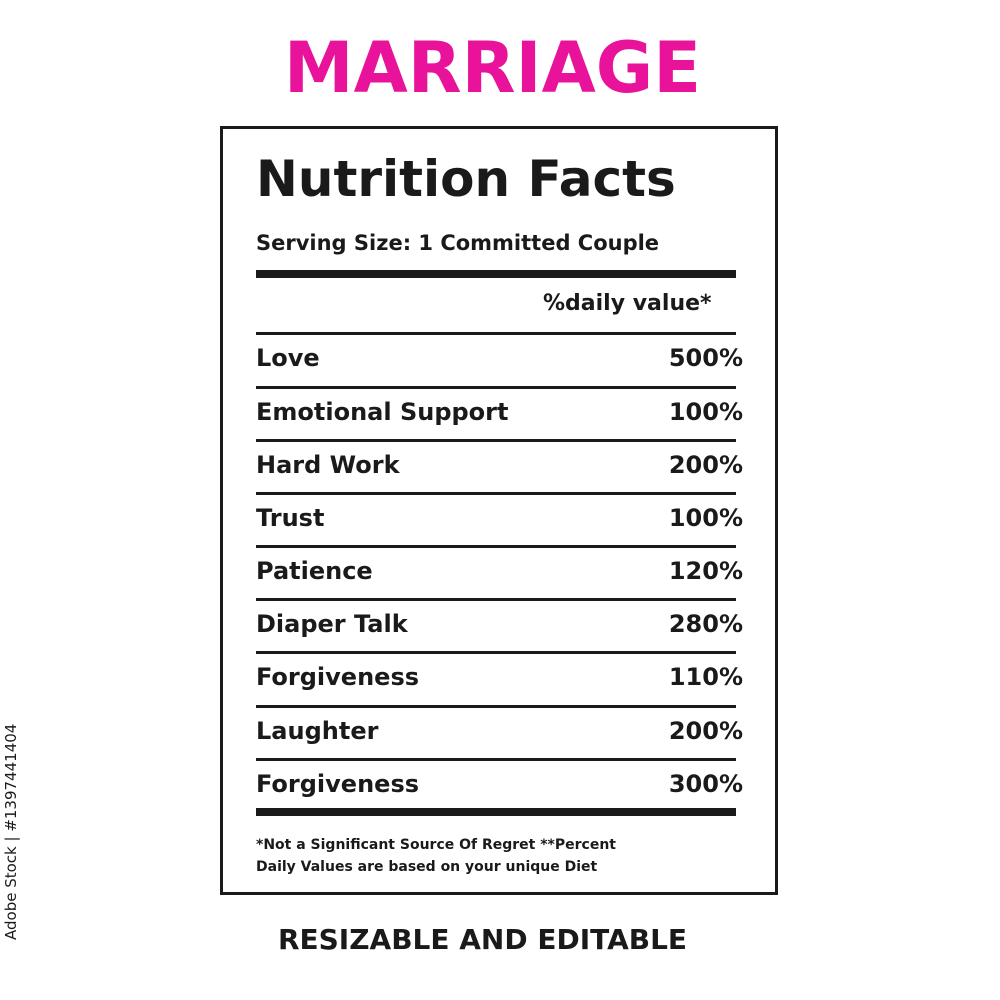  Describe the element at coordinates (328, 465) in the screenshot. I see `row-name: Hard Work` at that location.